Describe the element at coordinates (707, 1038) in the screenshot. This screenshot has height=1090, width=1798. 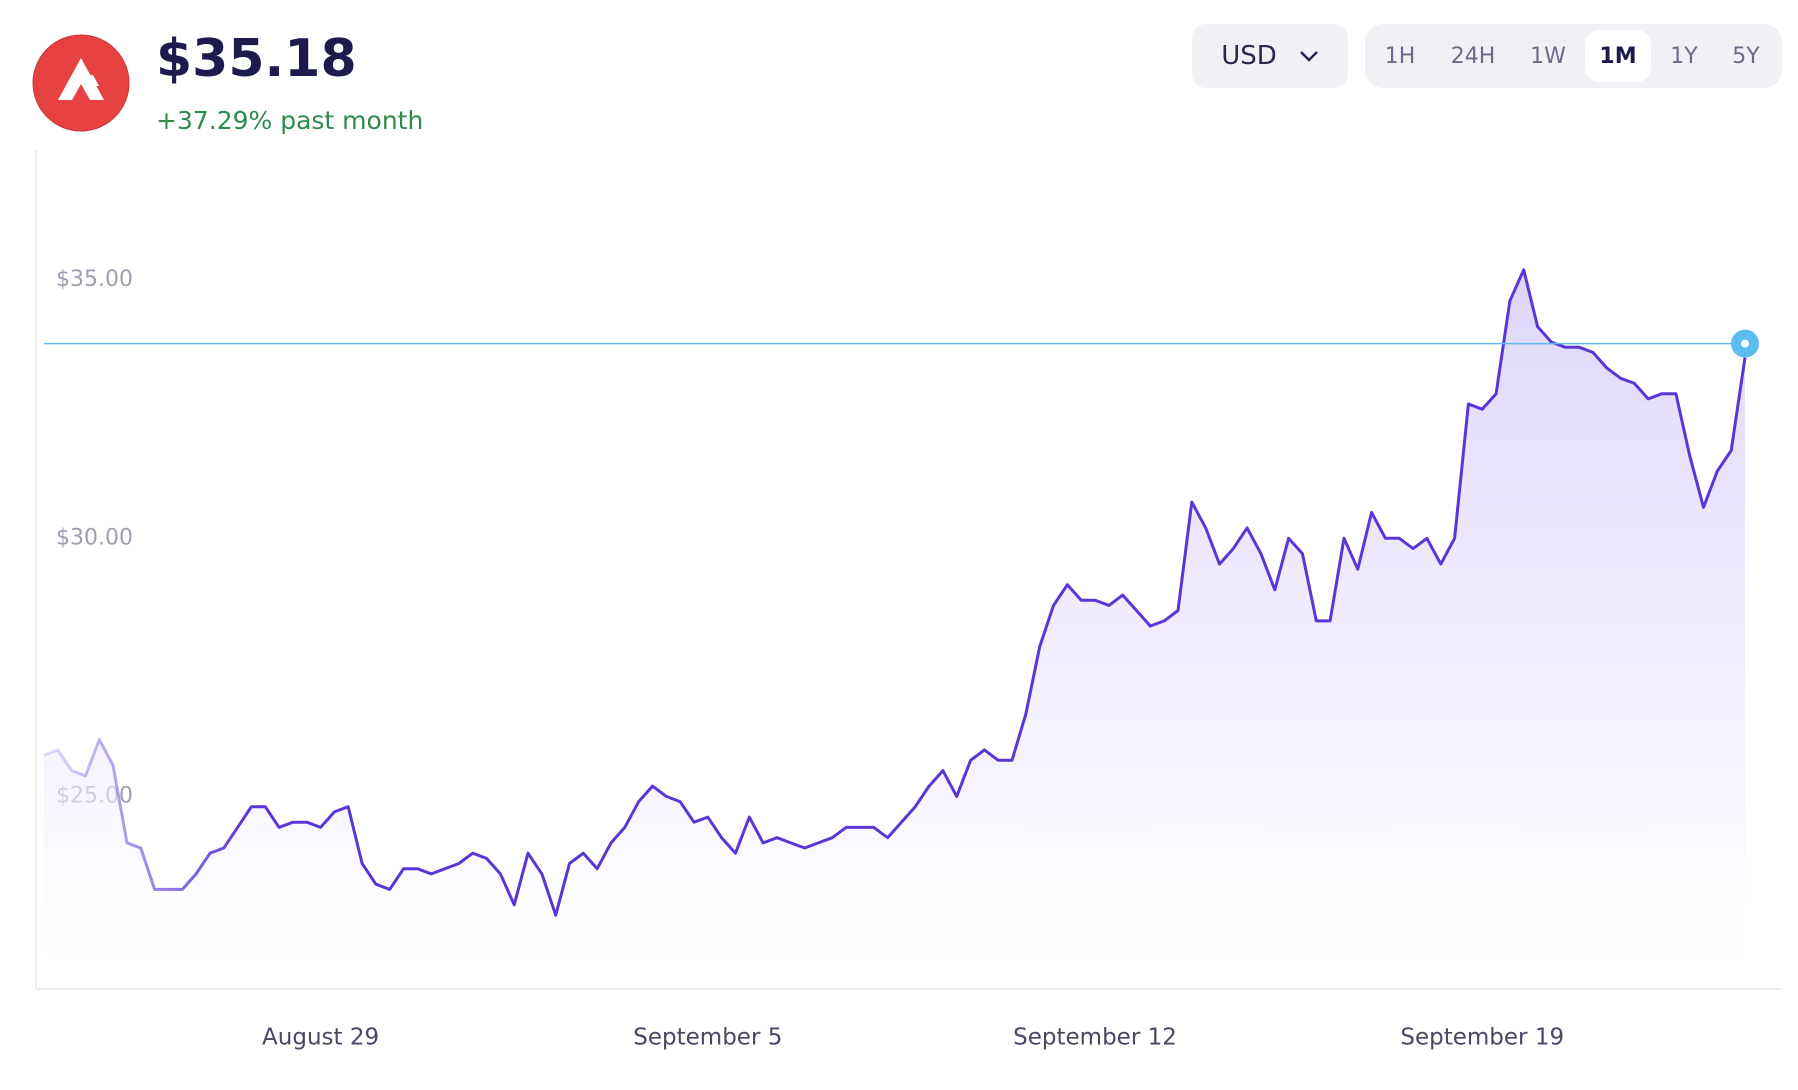
I see `x-tick-label: September 5` at that location.